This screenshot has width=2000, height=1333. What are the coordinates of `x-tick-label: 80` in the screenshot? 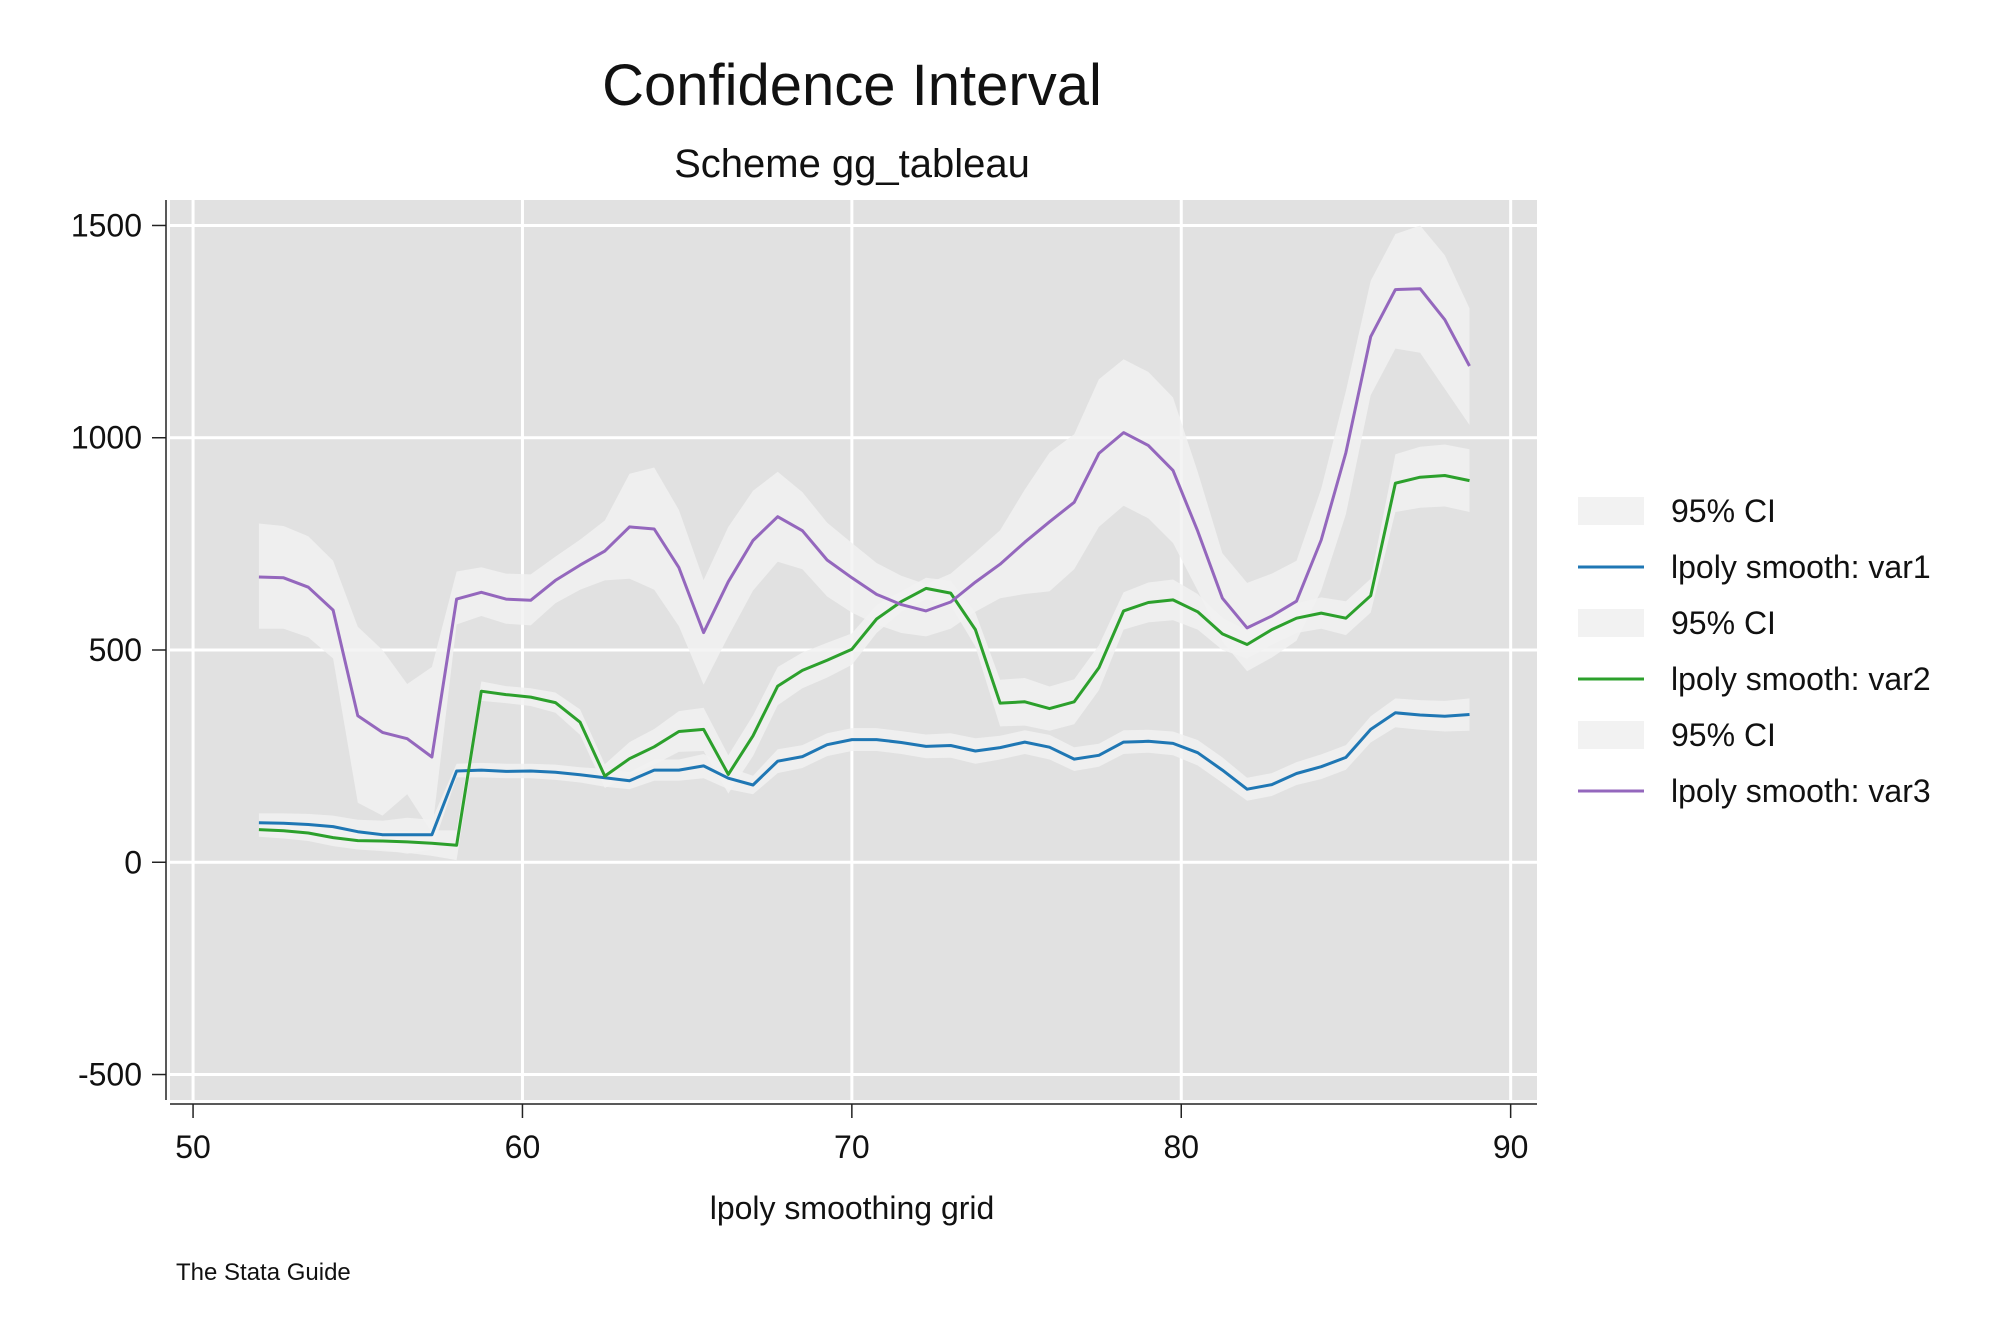 It's located at (1181, 1147).